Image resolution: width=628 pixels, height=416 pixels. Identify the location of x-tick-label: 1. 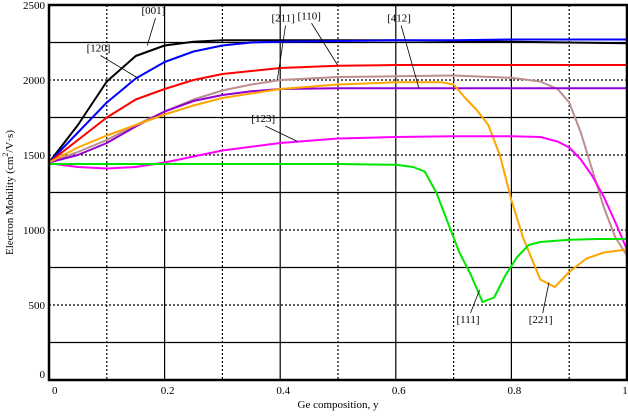
(625, 391).